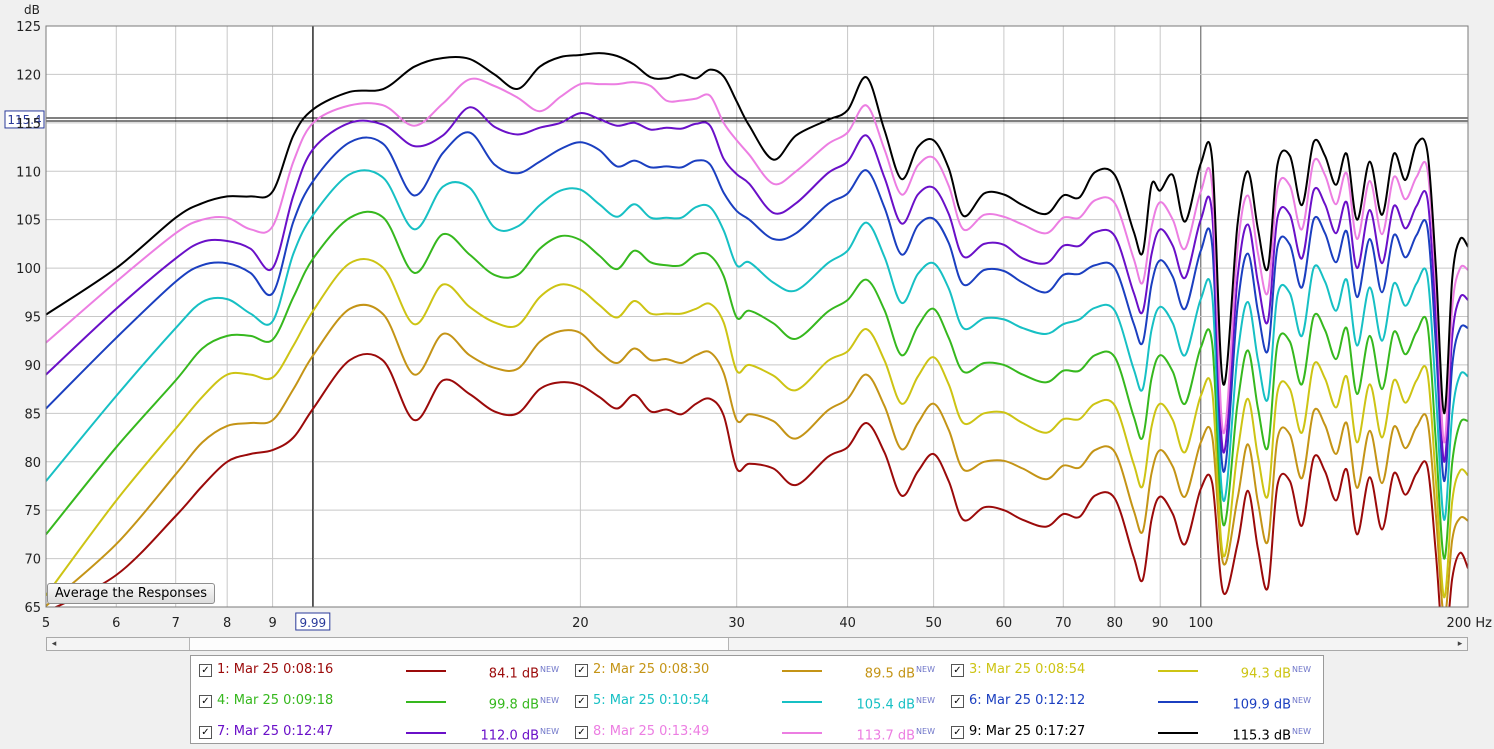  What do you see at coordinates (755, 701) in the screenshot?
I see `legend-item-5: ✓ 5: Mar 25 0:10:54 105.4 dBNEW` at bounding box center [755, 701].